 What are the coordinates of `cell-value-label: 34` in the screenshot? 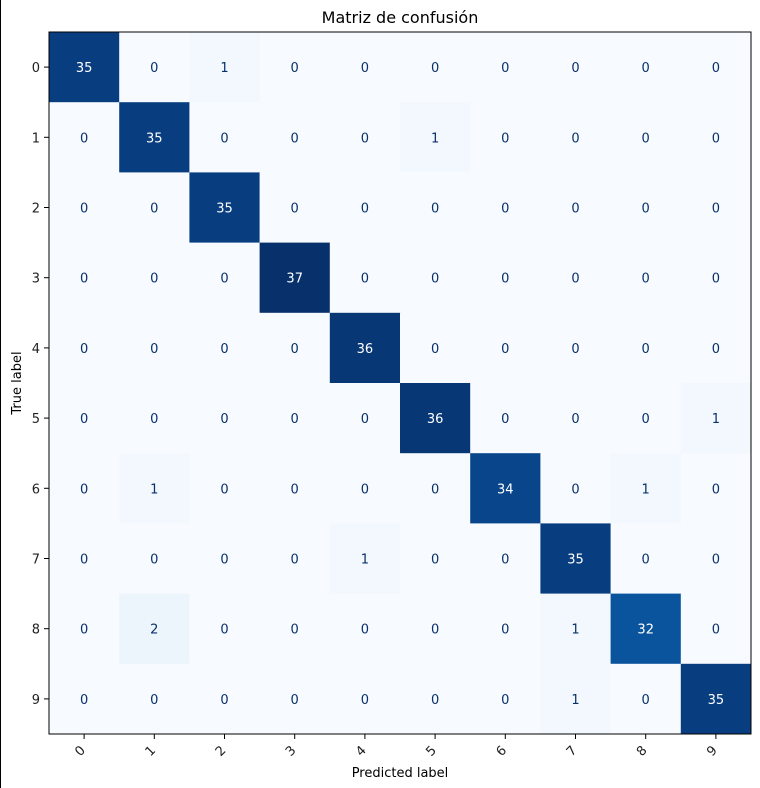 It's located at (505, 489).